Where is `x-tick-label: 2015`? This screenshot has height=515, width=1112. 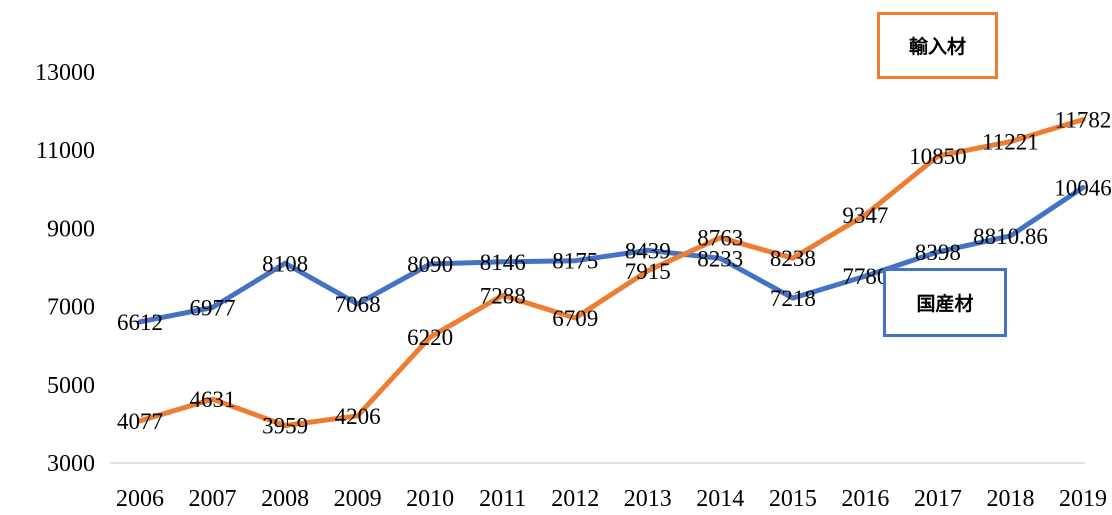 x-tick-label: 2015 is located at coordinates (793, 499).